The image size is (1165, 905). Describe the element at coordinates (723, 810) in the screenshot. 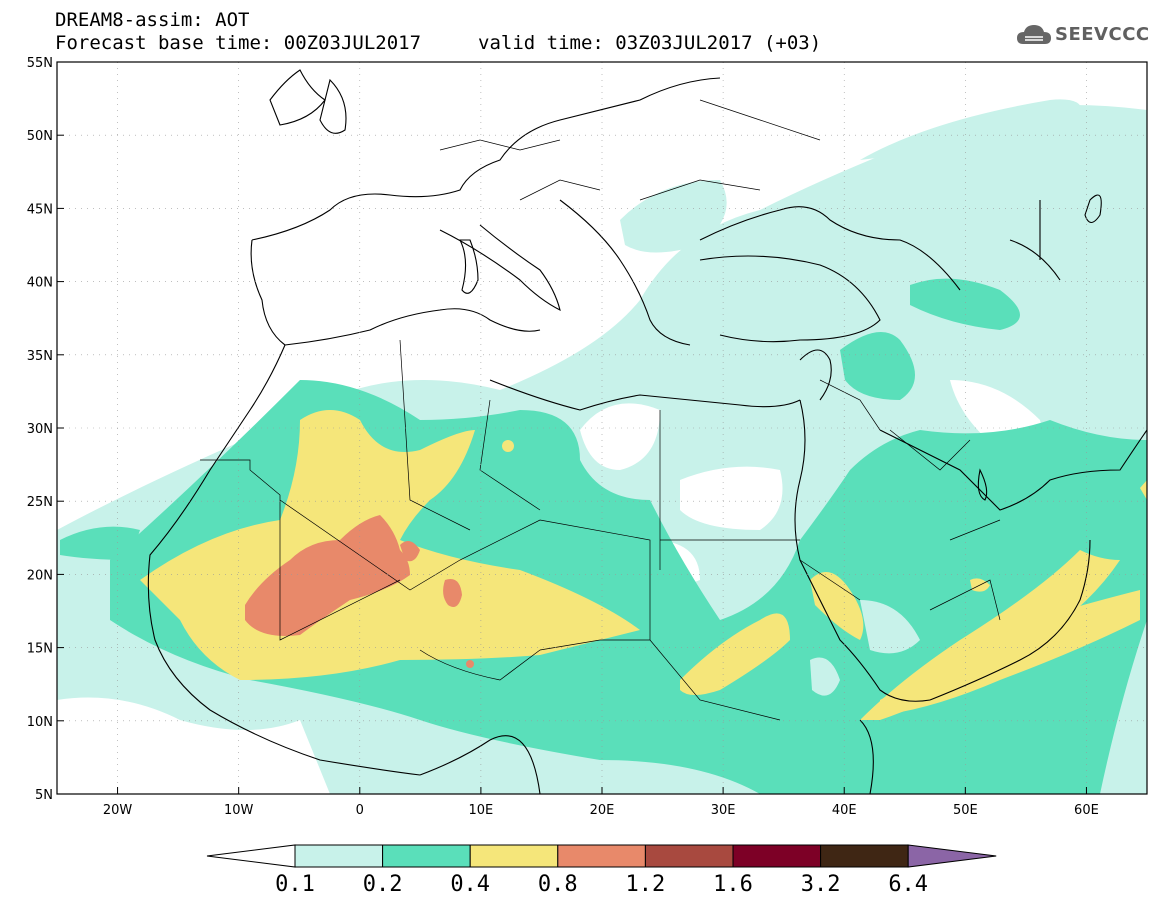

I see `lon-tick-label: 30E` at that location.